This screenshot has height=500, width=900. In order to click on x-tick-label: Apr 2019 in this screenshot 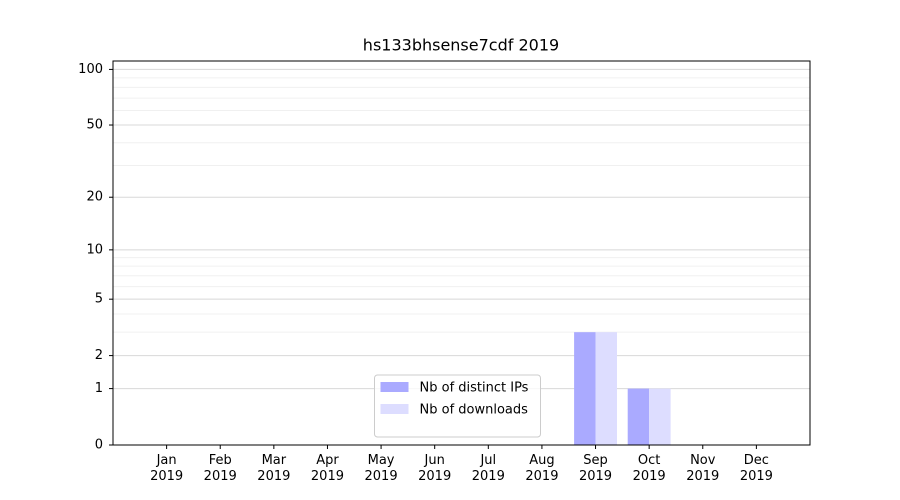, I will do `click(327, 468)`.